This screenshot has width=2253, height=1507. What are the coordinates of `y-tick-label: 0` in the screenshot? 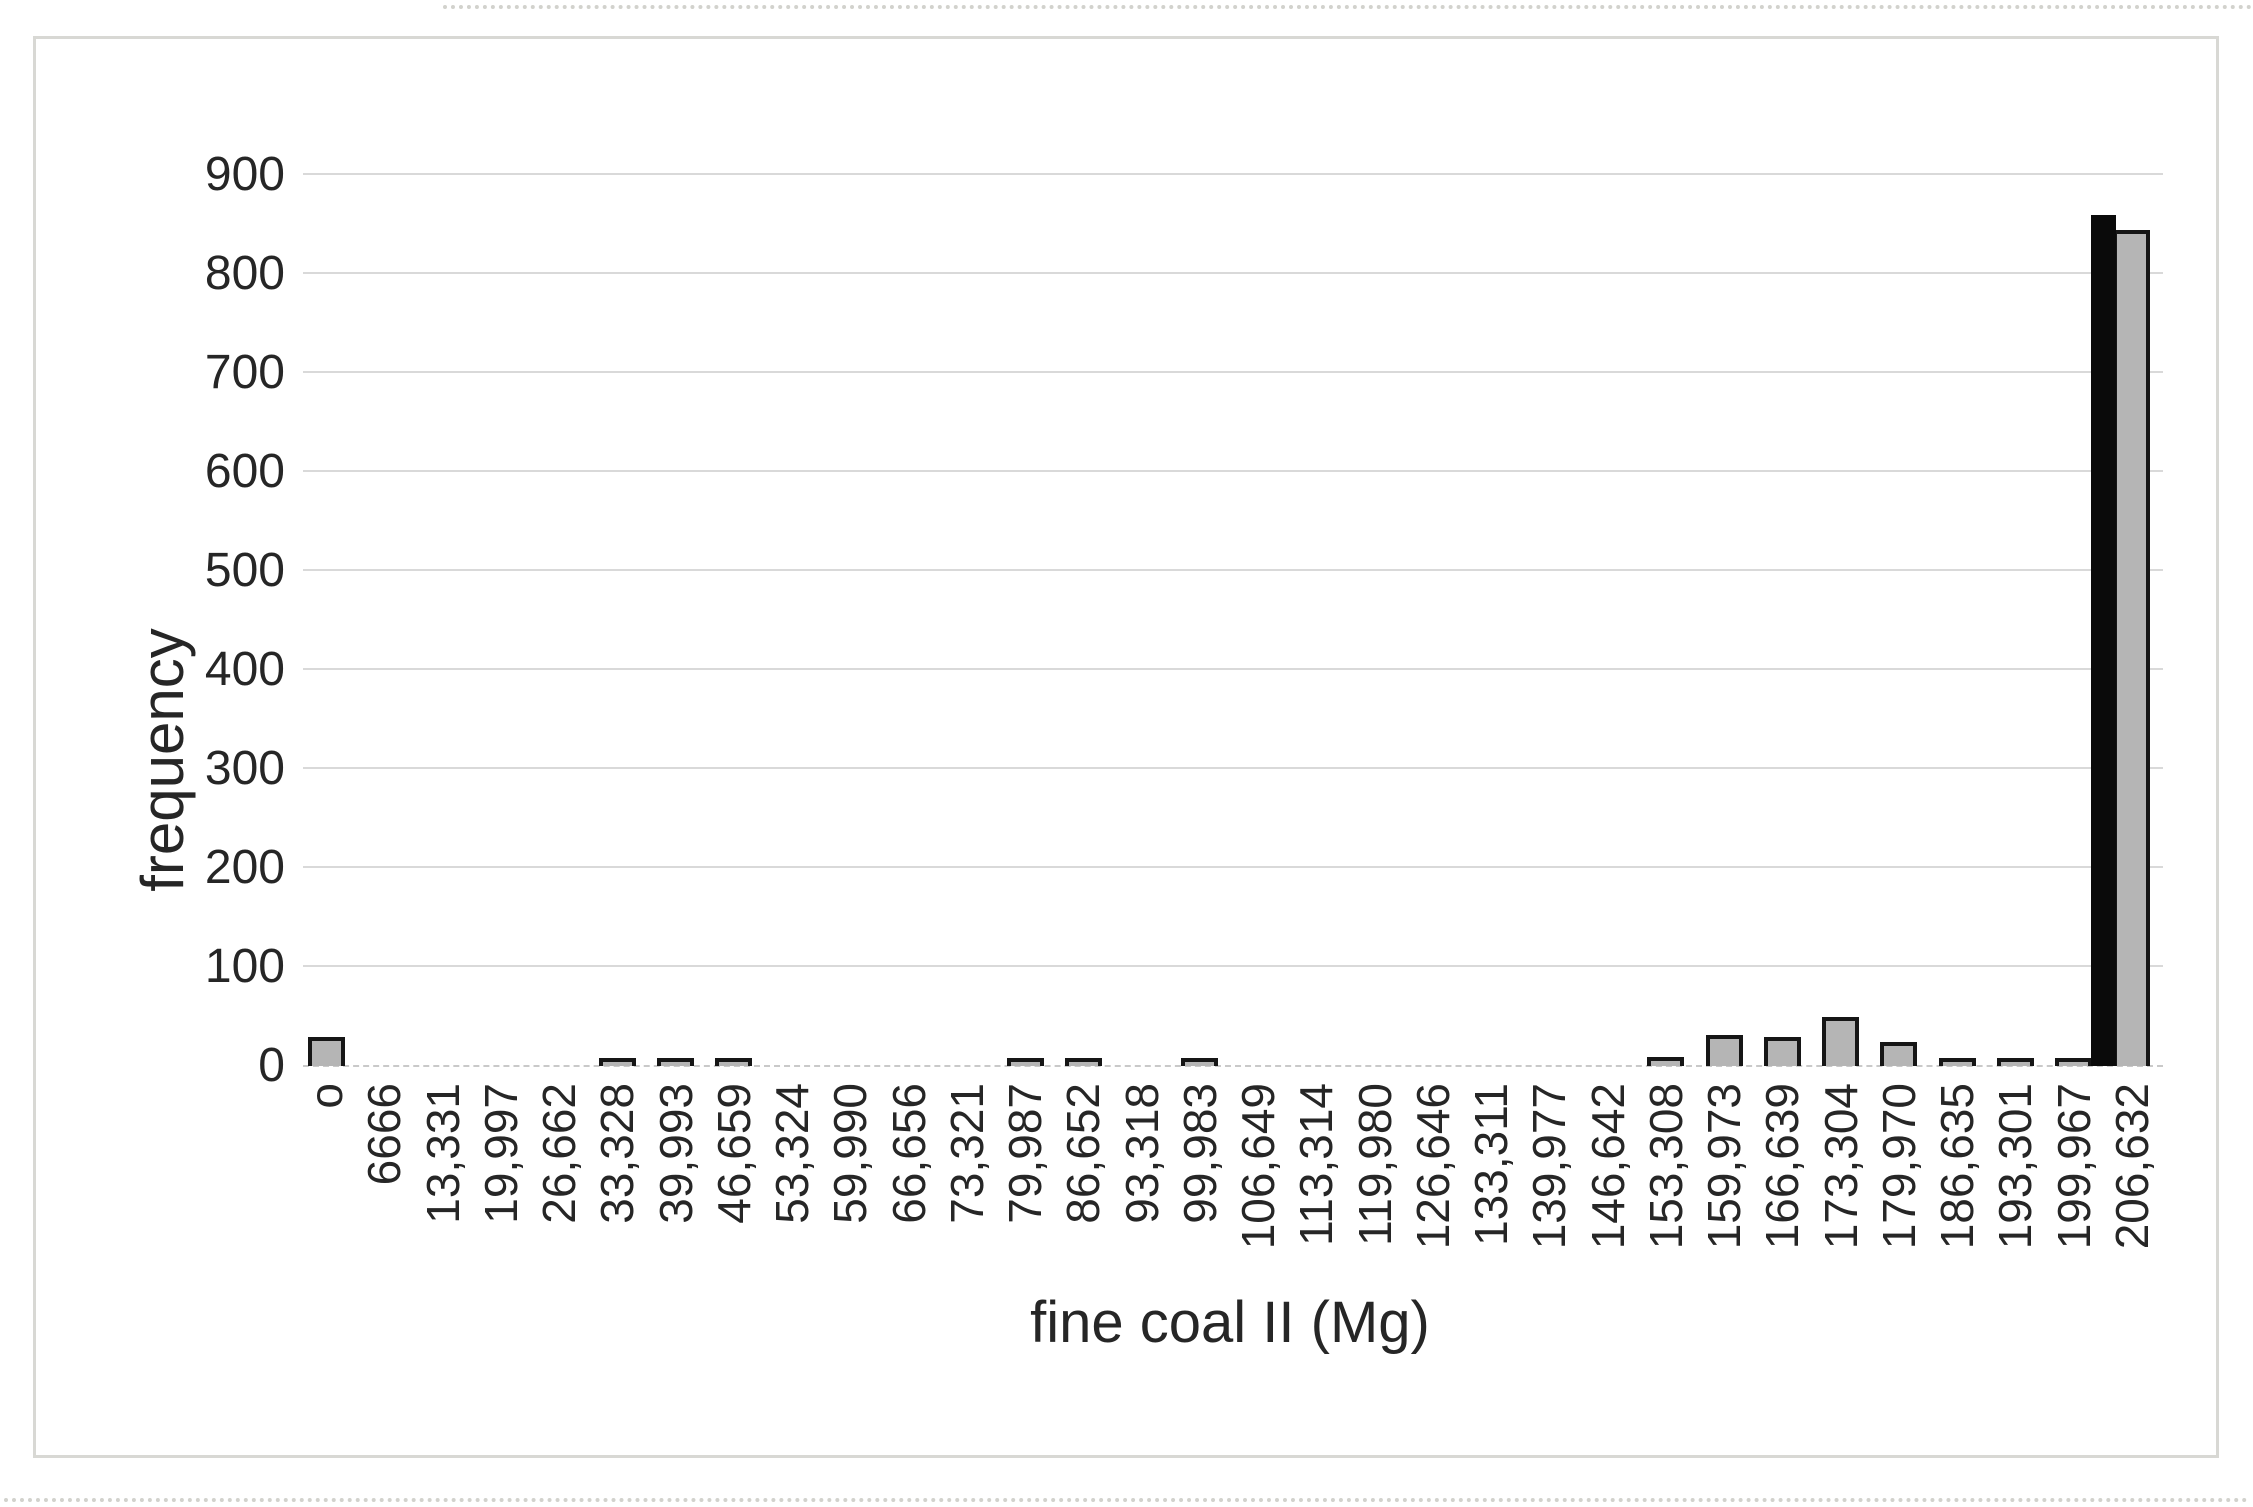 It's located at (271, 1065).